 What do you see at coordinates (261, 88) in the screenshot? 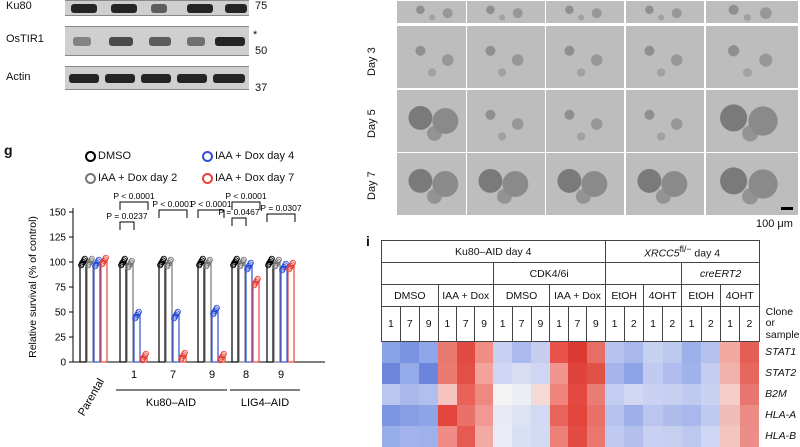
I see `marker-37: 37` at bounding box center [261, 88].